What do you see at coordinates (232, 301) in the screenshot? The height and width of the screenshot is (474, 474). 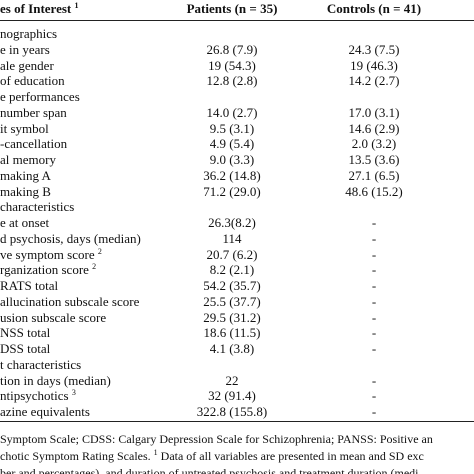 I see `patients-value: 25.5 (37.7)` at bounding box center [232, 301].